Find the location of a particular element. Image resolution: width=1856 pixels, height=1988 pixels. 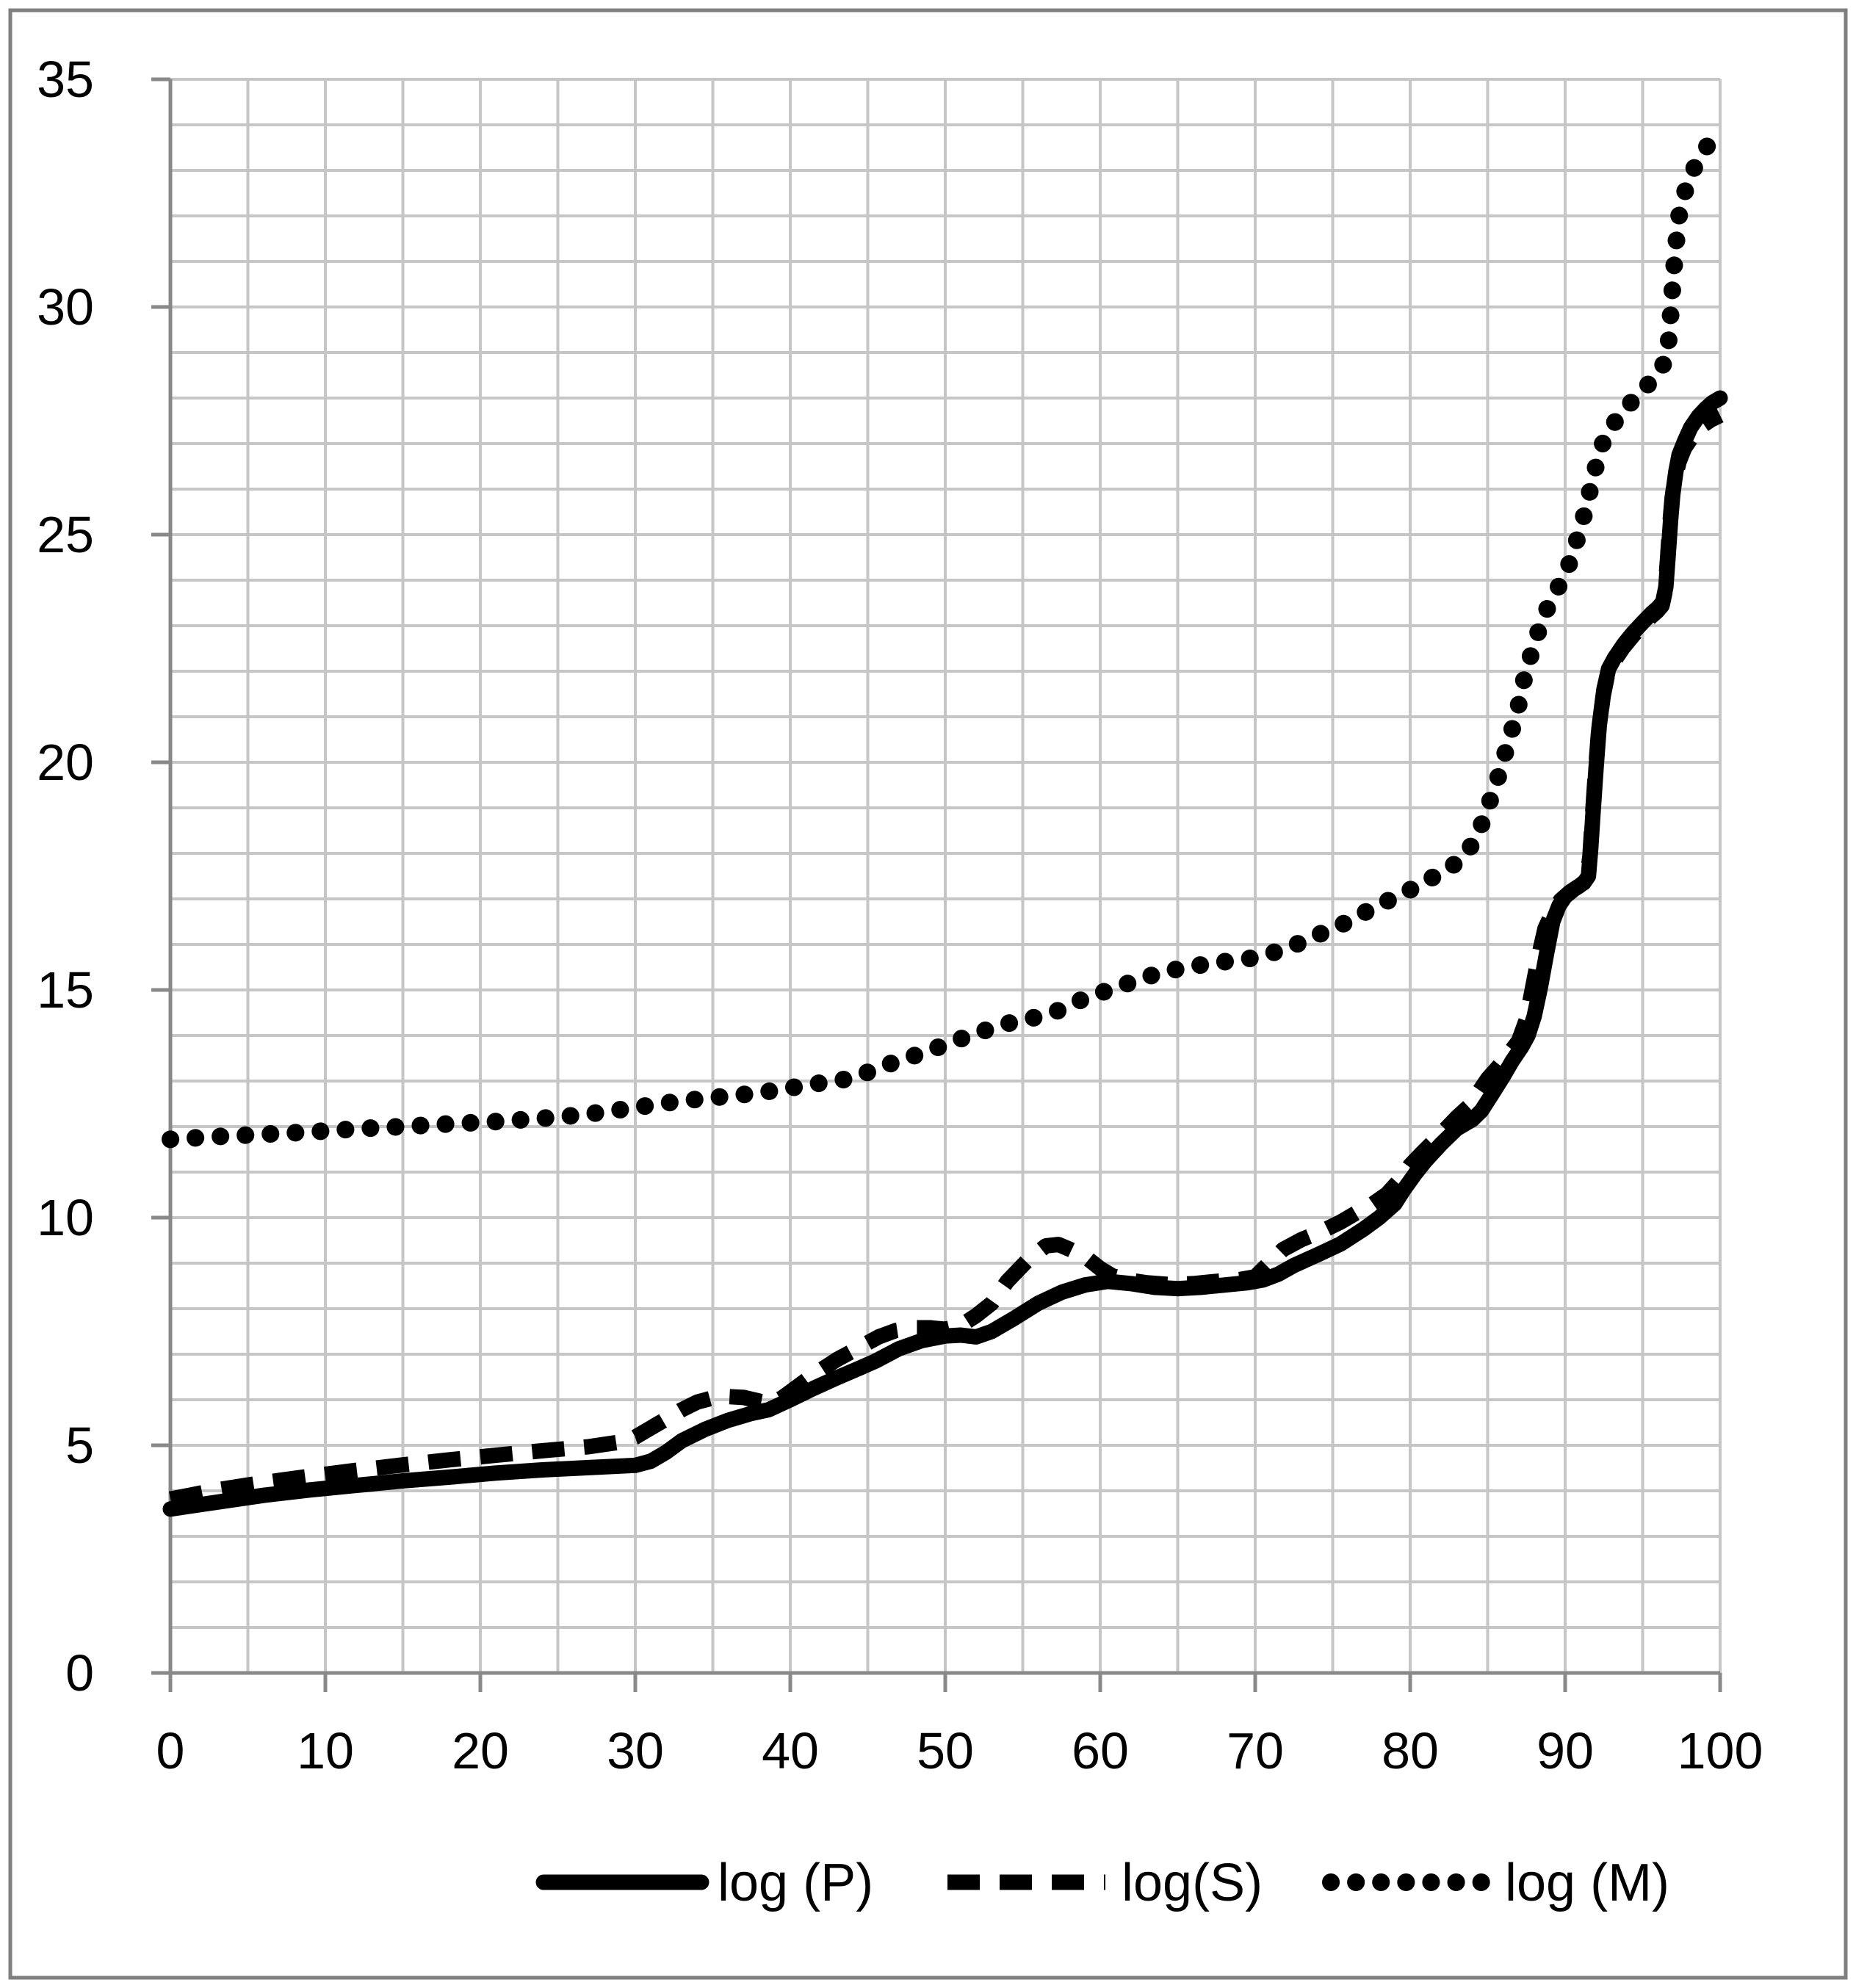

y-tick-label-5: 5 is located at coordinates (79, 1446).